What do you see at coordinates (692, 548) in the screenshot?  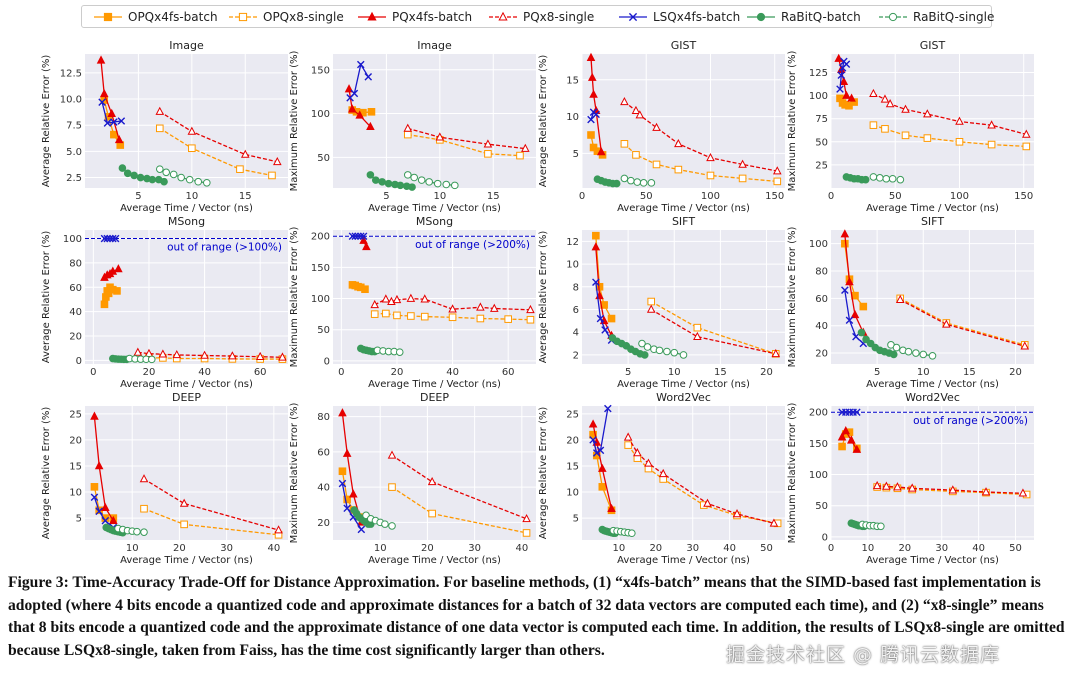 I see `x-tick-label: 30` at bounding box center [692, 548].